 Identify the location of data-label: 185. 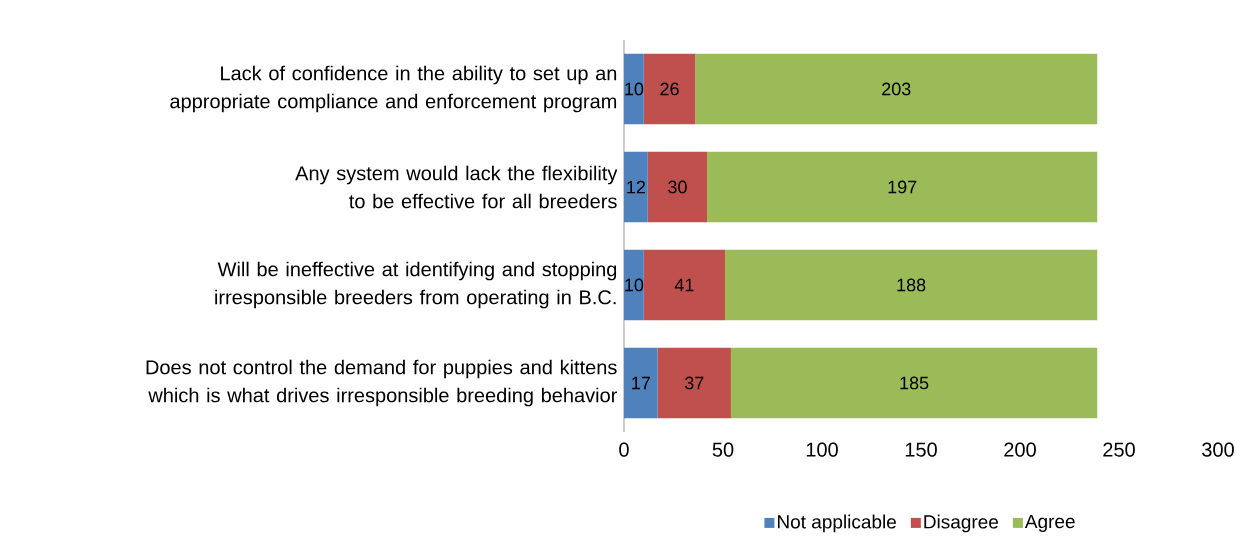
(914, 383).